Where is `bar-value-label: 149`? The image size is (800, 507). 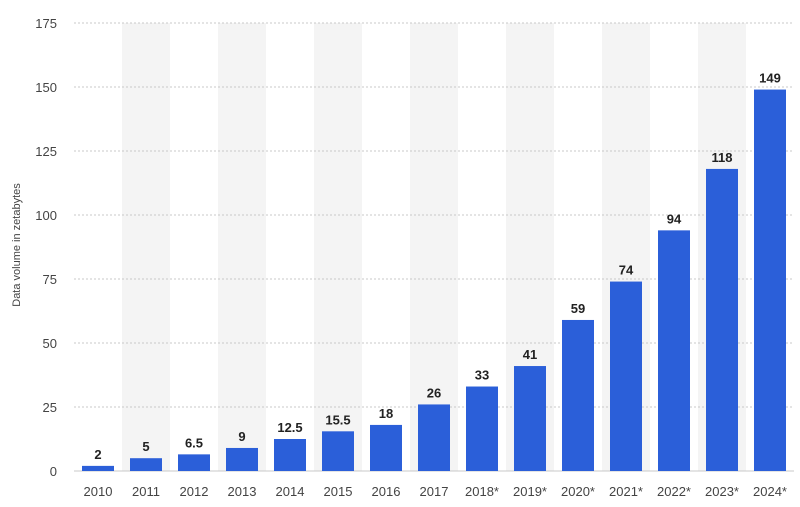 bar-value-label: 149 is located at coordinates (770, 78).